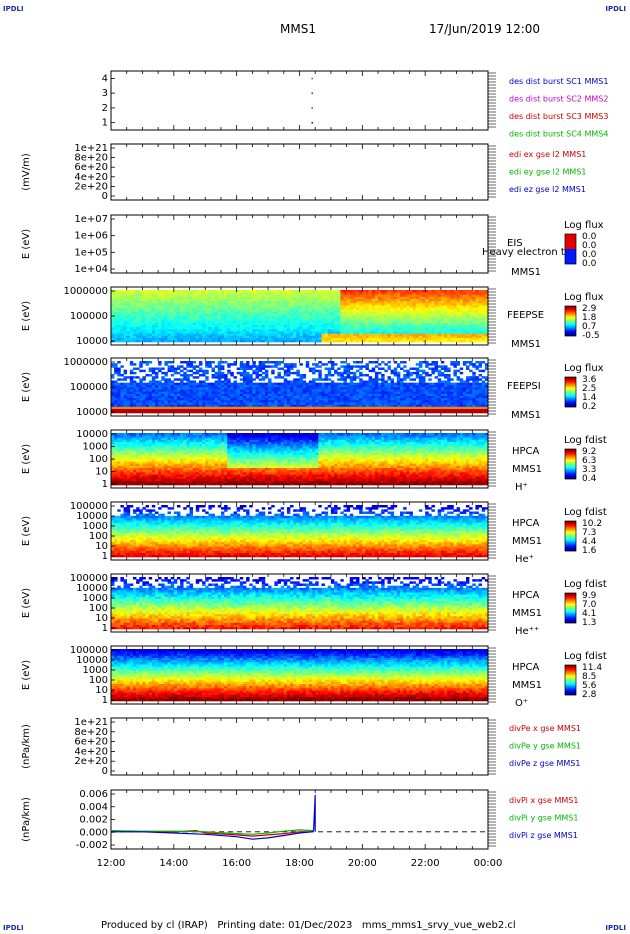  What do you see at coordinates (543, 835) in the screenshot?
I see `legend-entry: divPi z gse MMS1` at bounding box center [543, 835].